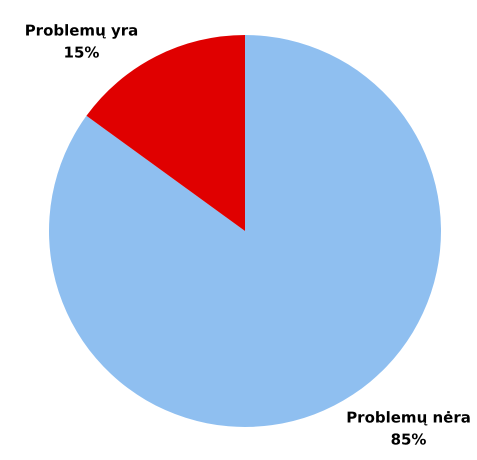 This screenshot has height=460, width=477. I want to click on data-label: 15%, so click(82, 52).